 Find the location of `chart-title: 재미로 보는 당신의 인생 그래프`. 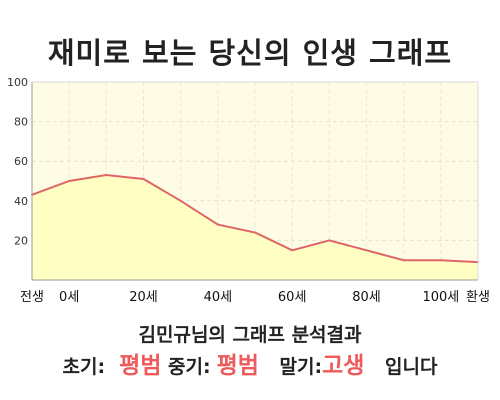

chart-title: 재미로 보는 당신의 인생 그래프 is located at coordinates (250, 53).